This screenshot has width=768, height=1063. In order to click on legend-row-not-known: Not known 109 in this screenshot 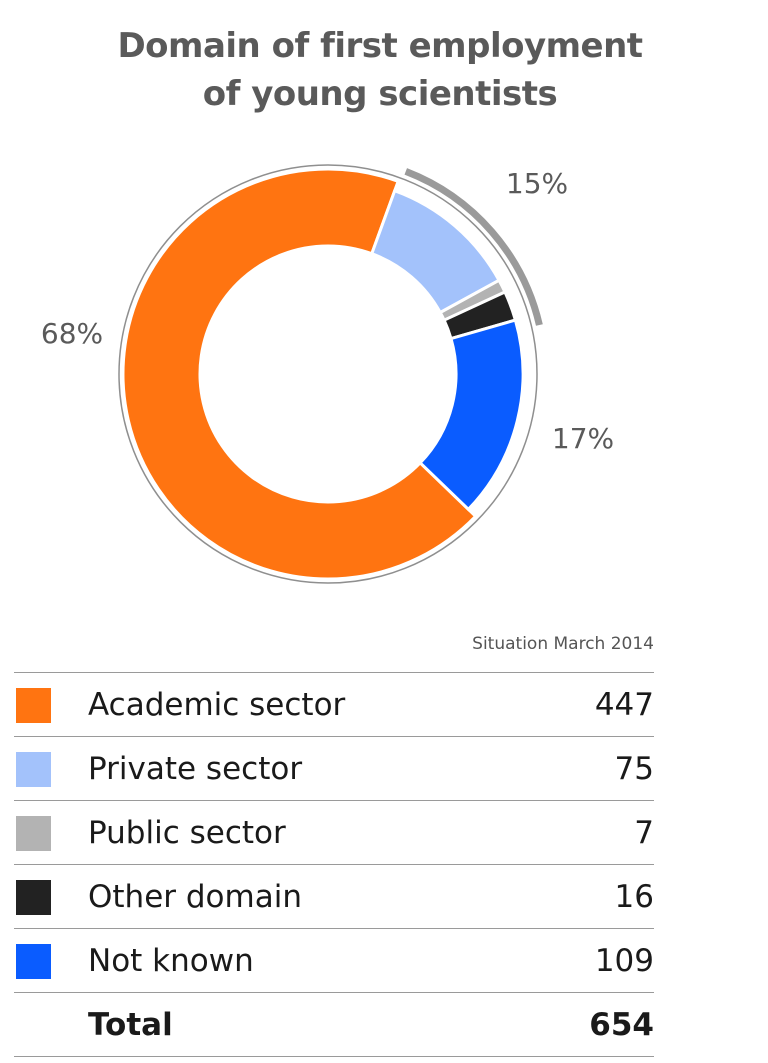, I will do `click(334, 961)`.